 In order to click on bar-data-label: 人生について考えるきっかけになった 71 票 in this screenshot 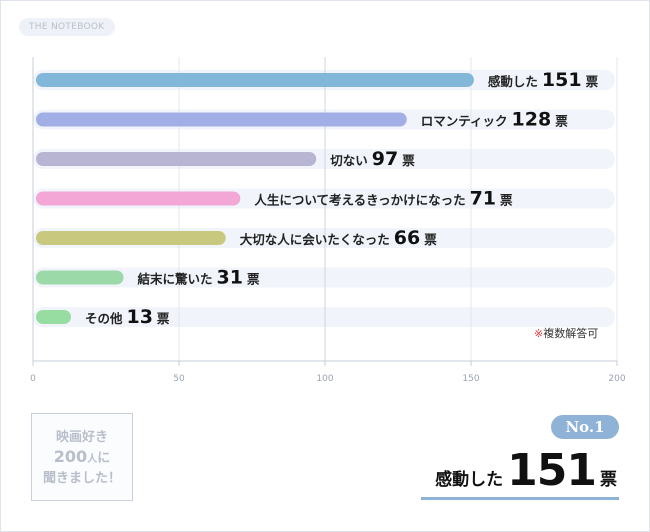, I will do `click(383, 199)`.